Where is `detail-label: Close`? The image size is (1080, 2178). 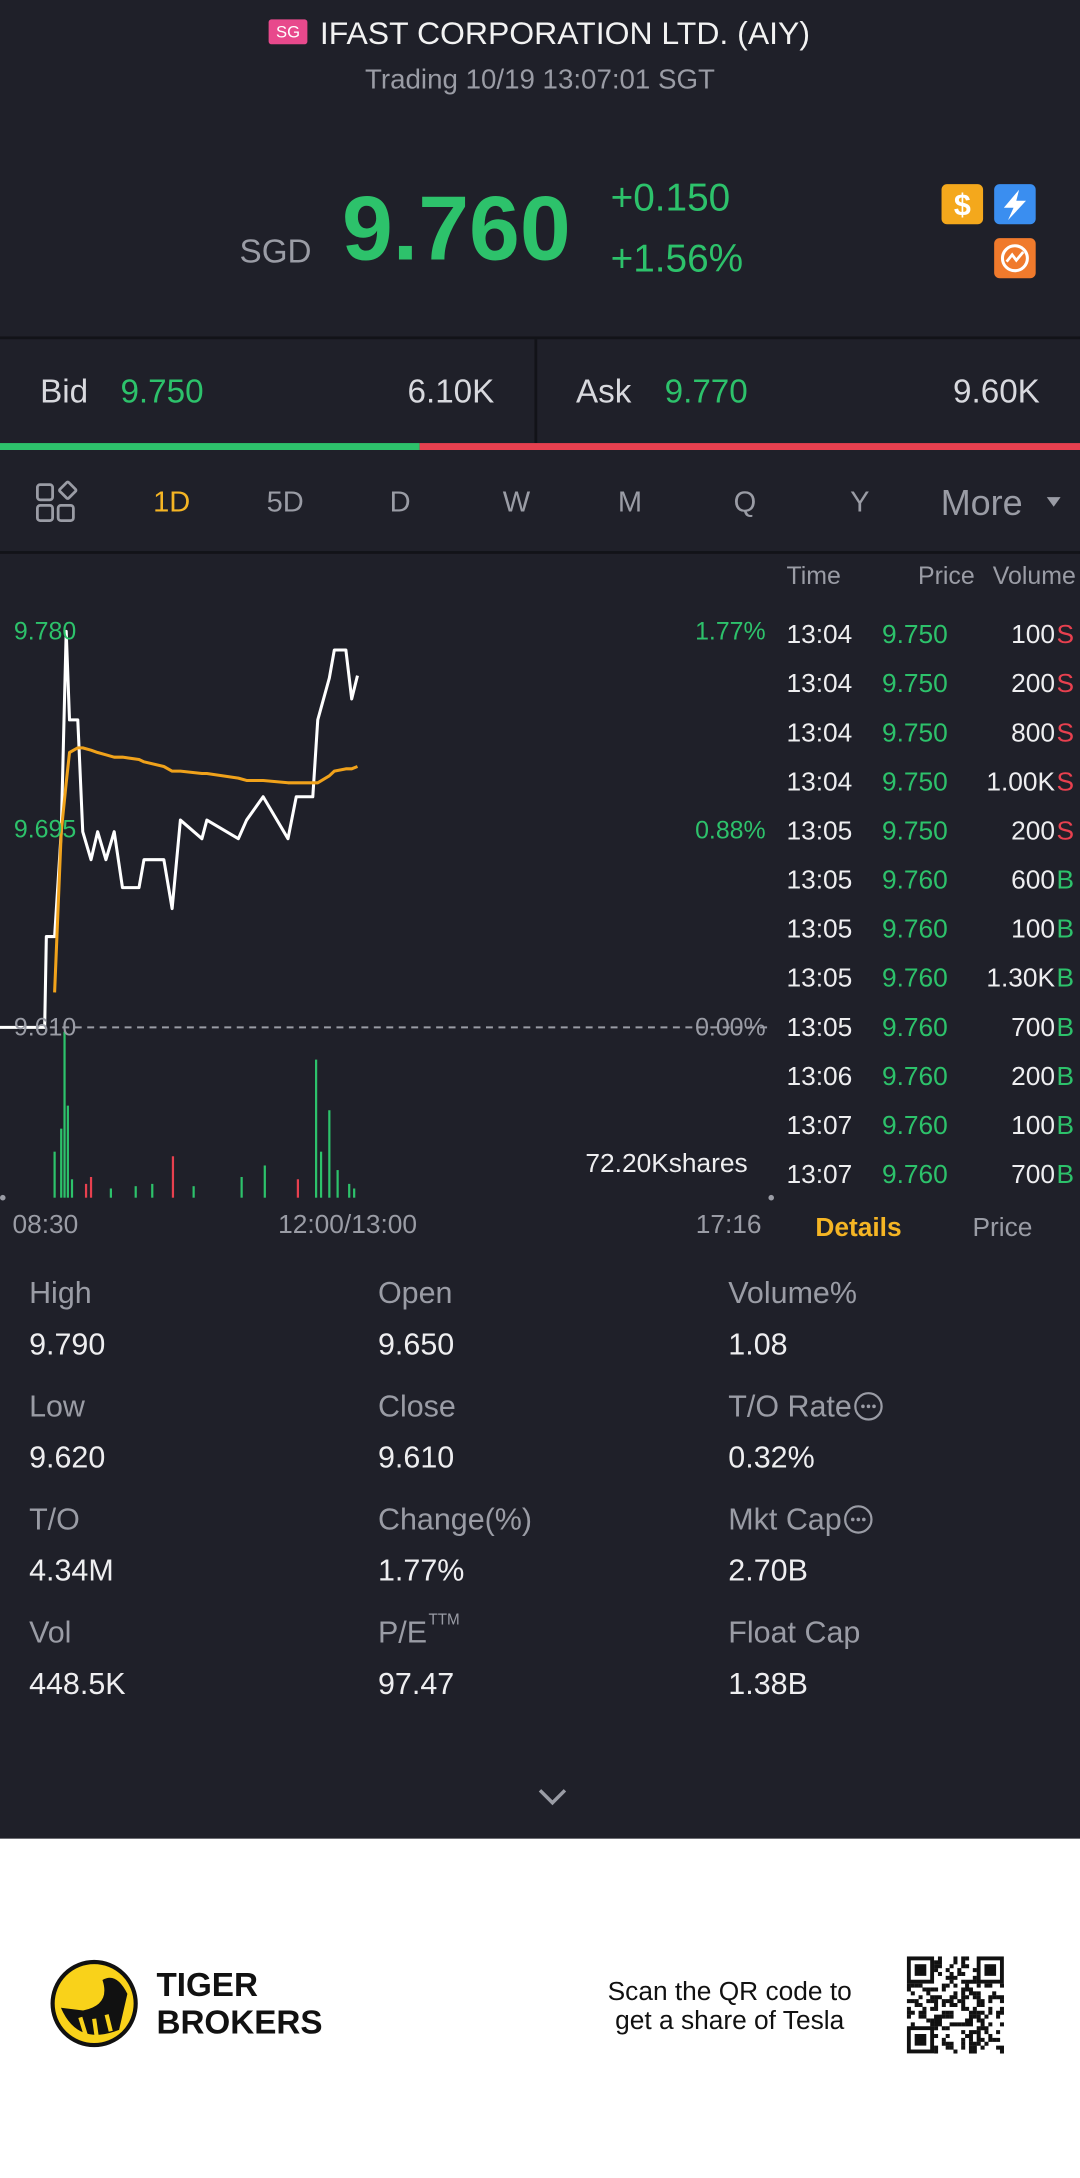
detail-label: Close is located at coordinates (417, 1406).